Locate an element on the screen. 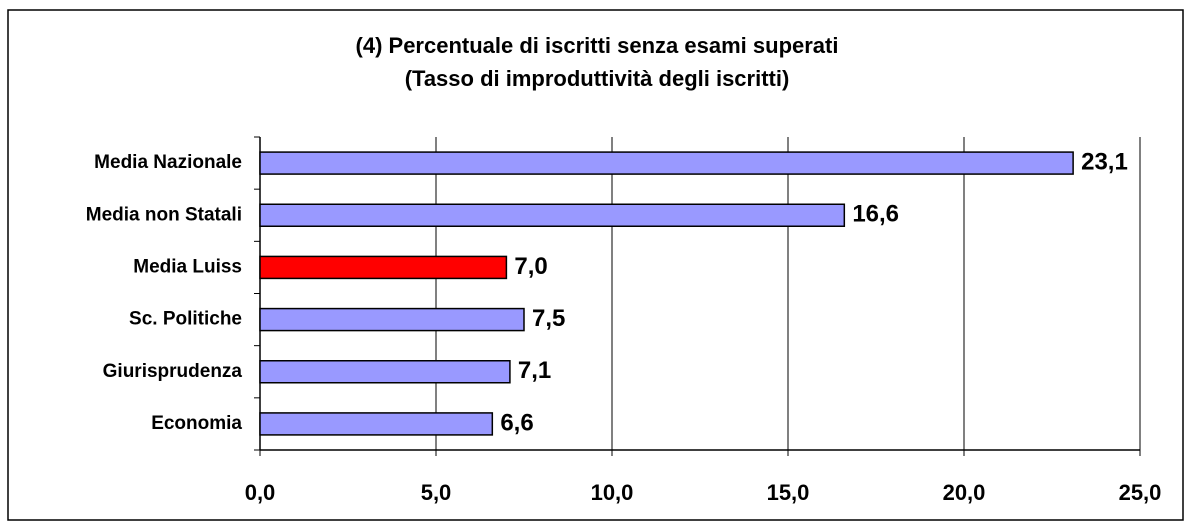  y-tick-label: Media Nazionale is located at coordinates (168, 162).